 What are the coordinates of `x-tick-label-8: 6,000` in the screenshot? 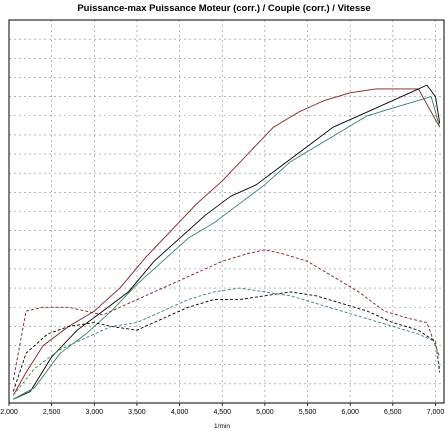 It's located at (350, 412).